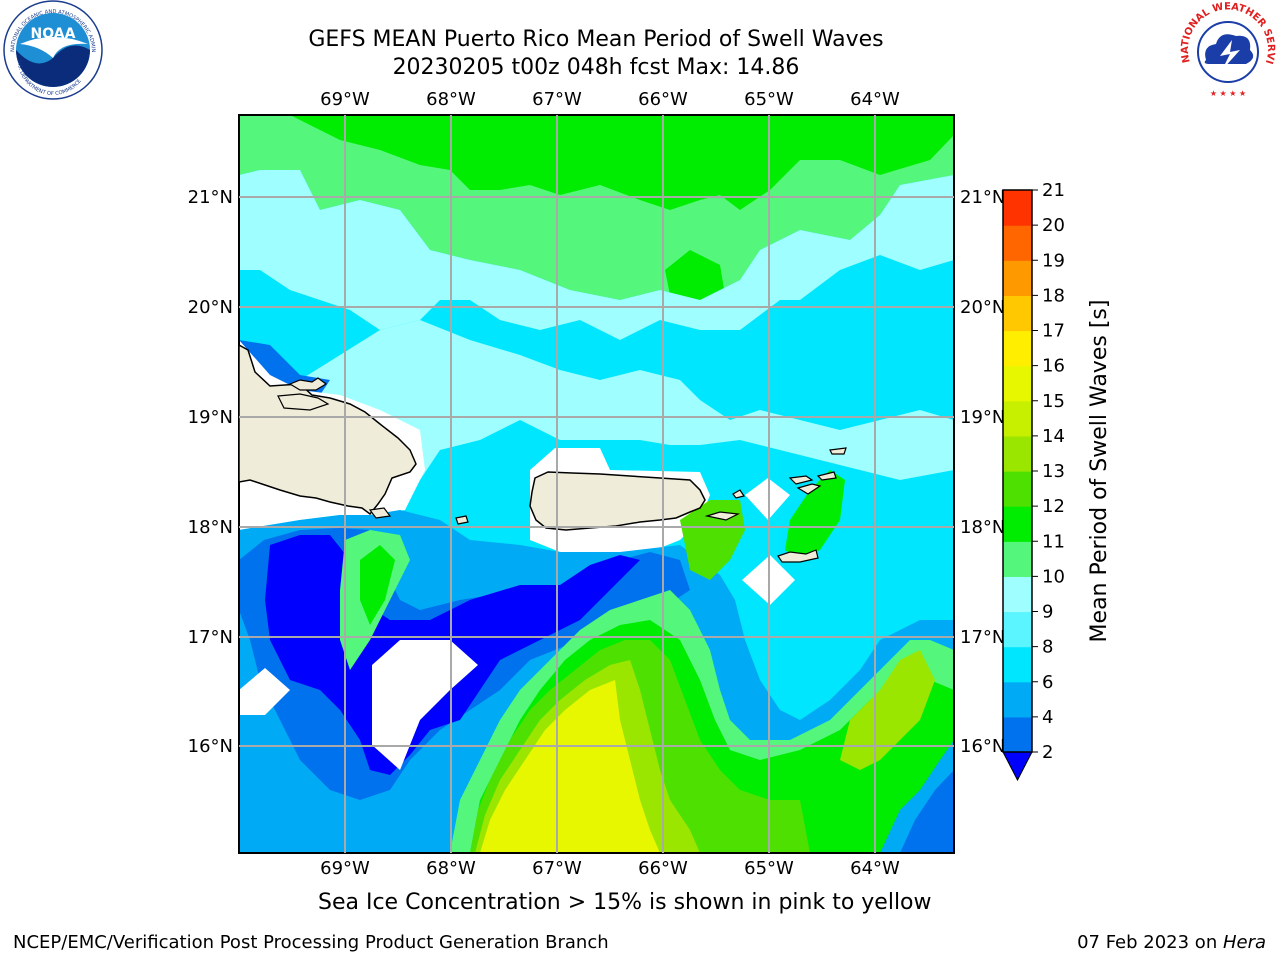  I want to click on colorbar-tick-label: 10, so click(1053, 576).